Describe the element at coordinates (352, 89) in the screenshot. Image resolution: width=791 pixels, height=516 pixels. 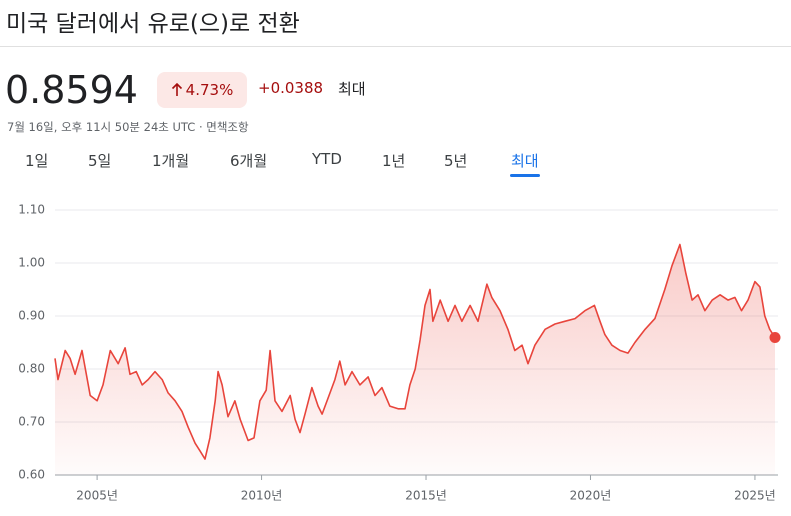
I see `period: 최대` at that location.